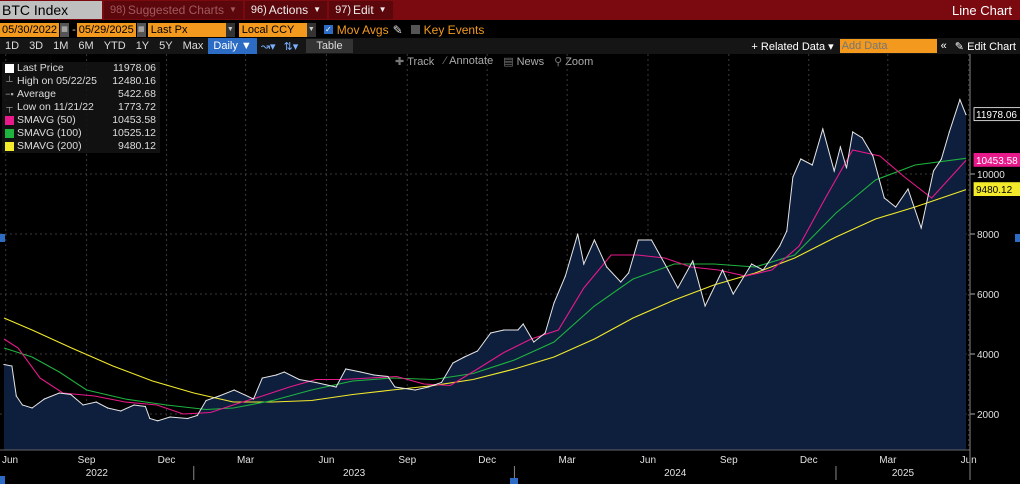 The width and height of the screenshot is (1020, 484). Describe the element at coordinates (494, 62) in the screenshot. I see `chart-tools: ✚ Track ∕ Annotate ▤ News ⚲ Zoom` at that location.